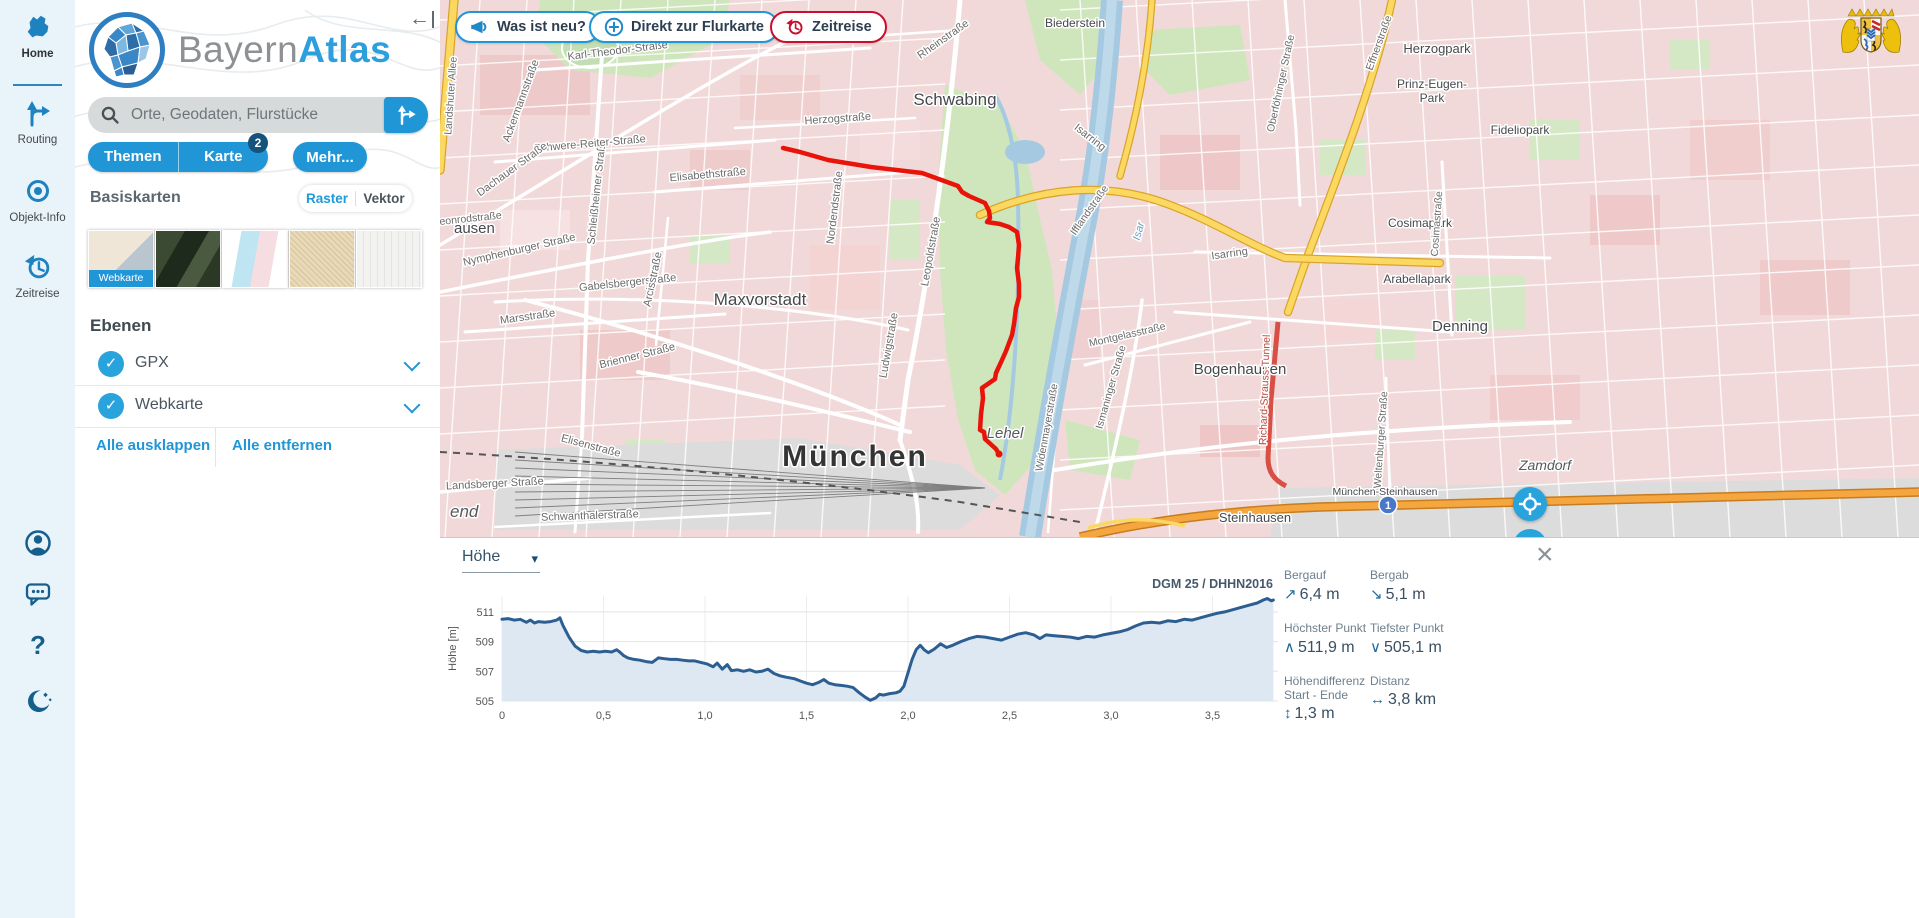  What do you see at coordinates (1212, 716) in the screenshot?
I see `svg-text: 3,5` at bounding box center [1212, 716].